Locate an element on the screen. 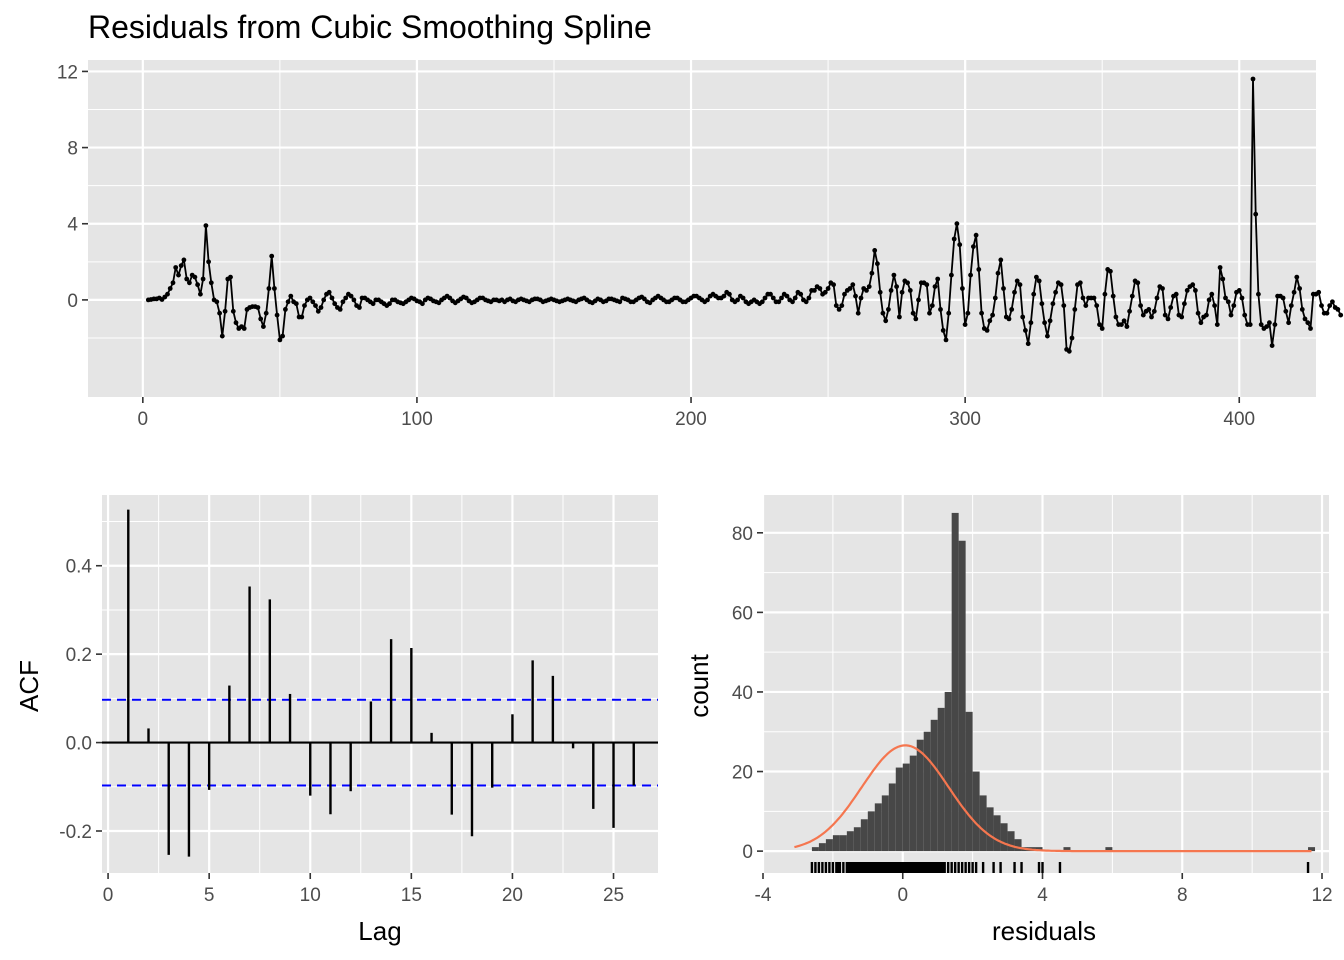 The height and width of the screenshot is (960, 1344). histogram-y-axis-title: count is located at coordinates (699, 685).